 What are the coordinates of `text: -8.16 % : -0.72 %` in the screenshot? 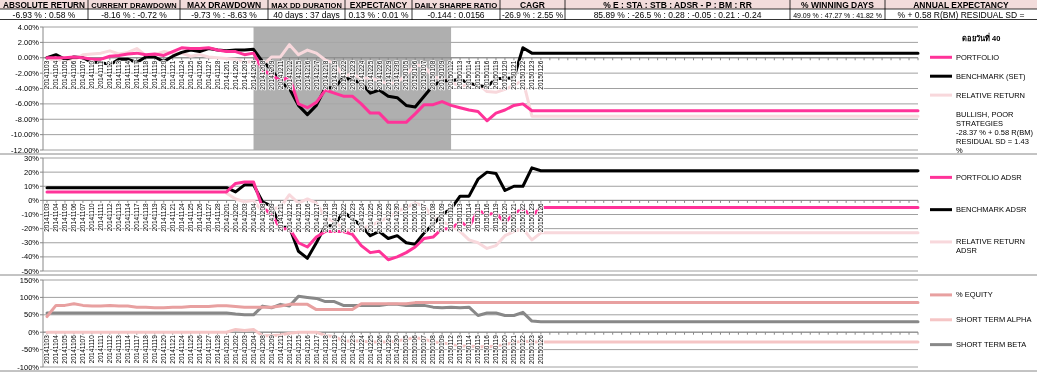 It's located at (134, 14).